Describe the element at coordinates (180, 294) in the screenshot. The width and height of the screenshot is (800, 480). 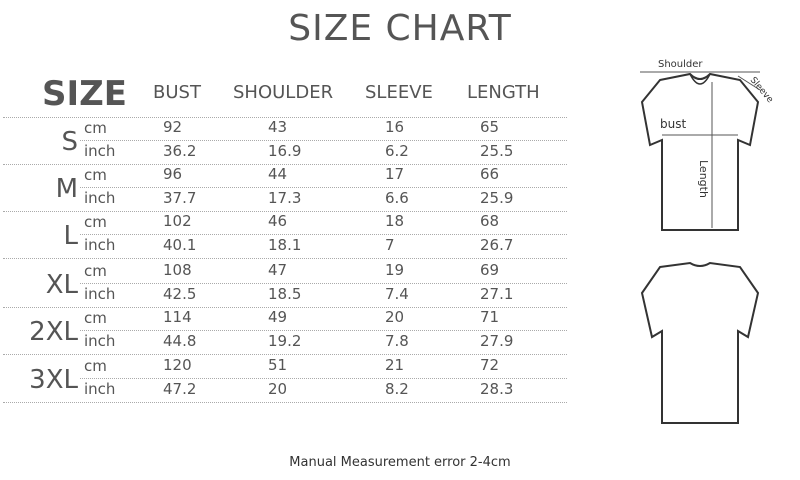
I see `cell-inch: 42.5` at that location.